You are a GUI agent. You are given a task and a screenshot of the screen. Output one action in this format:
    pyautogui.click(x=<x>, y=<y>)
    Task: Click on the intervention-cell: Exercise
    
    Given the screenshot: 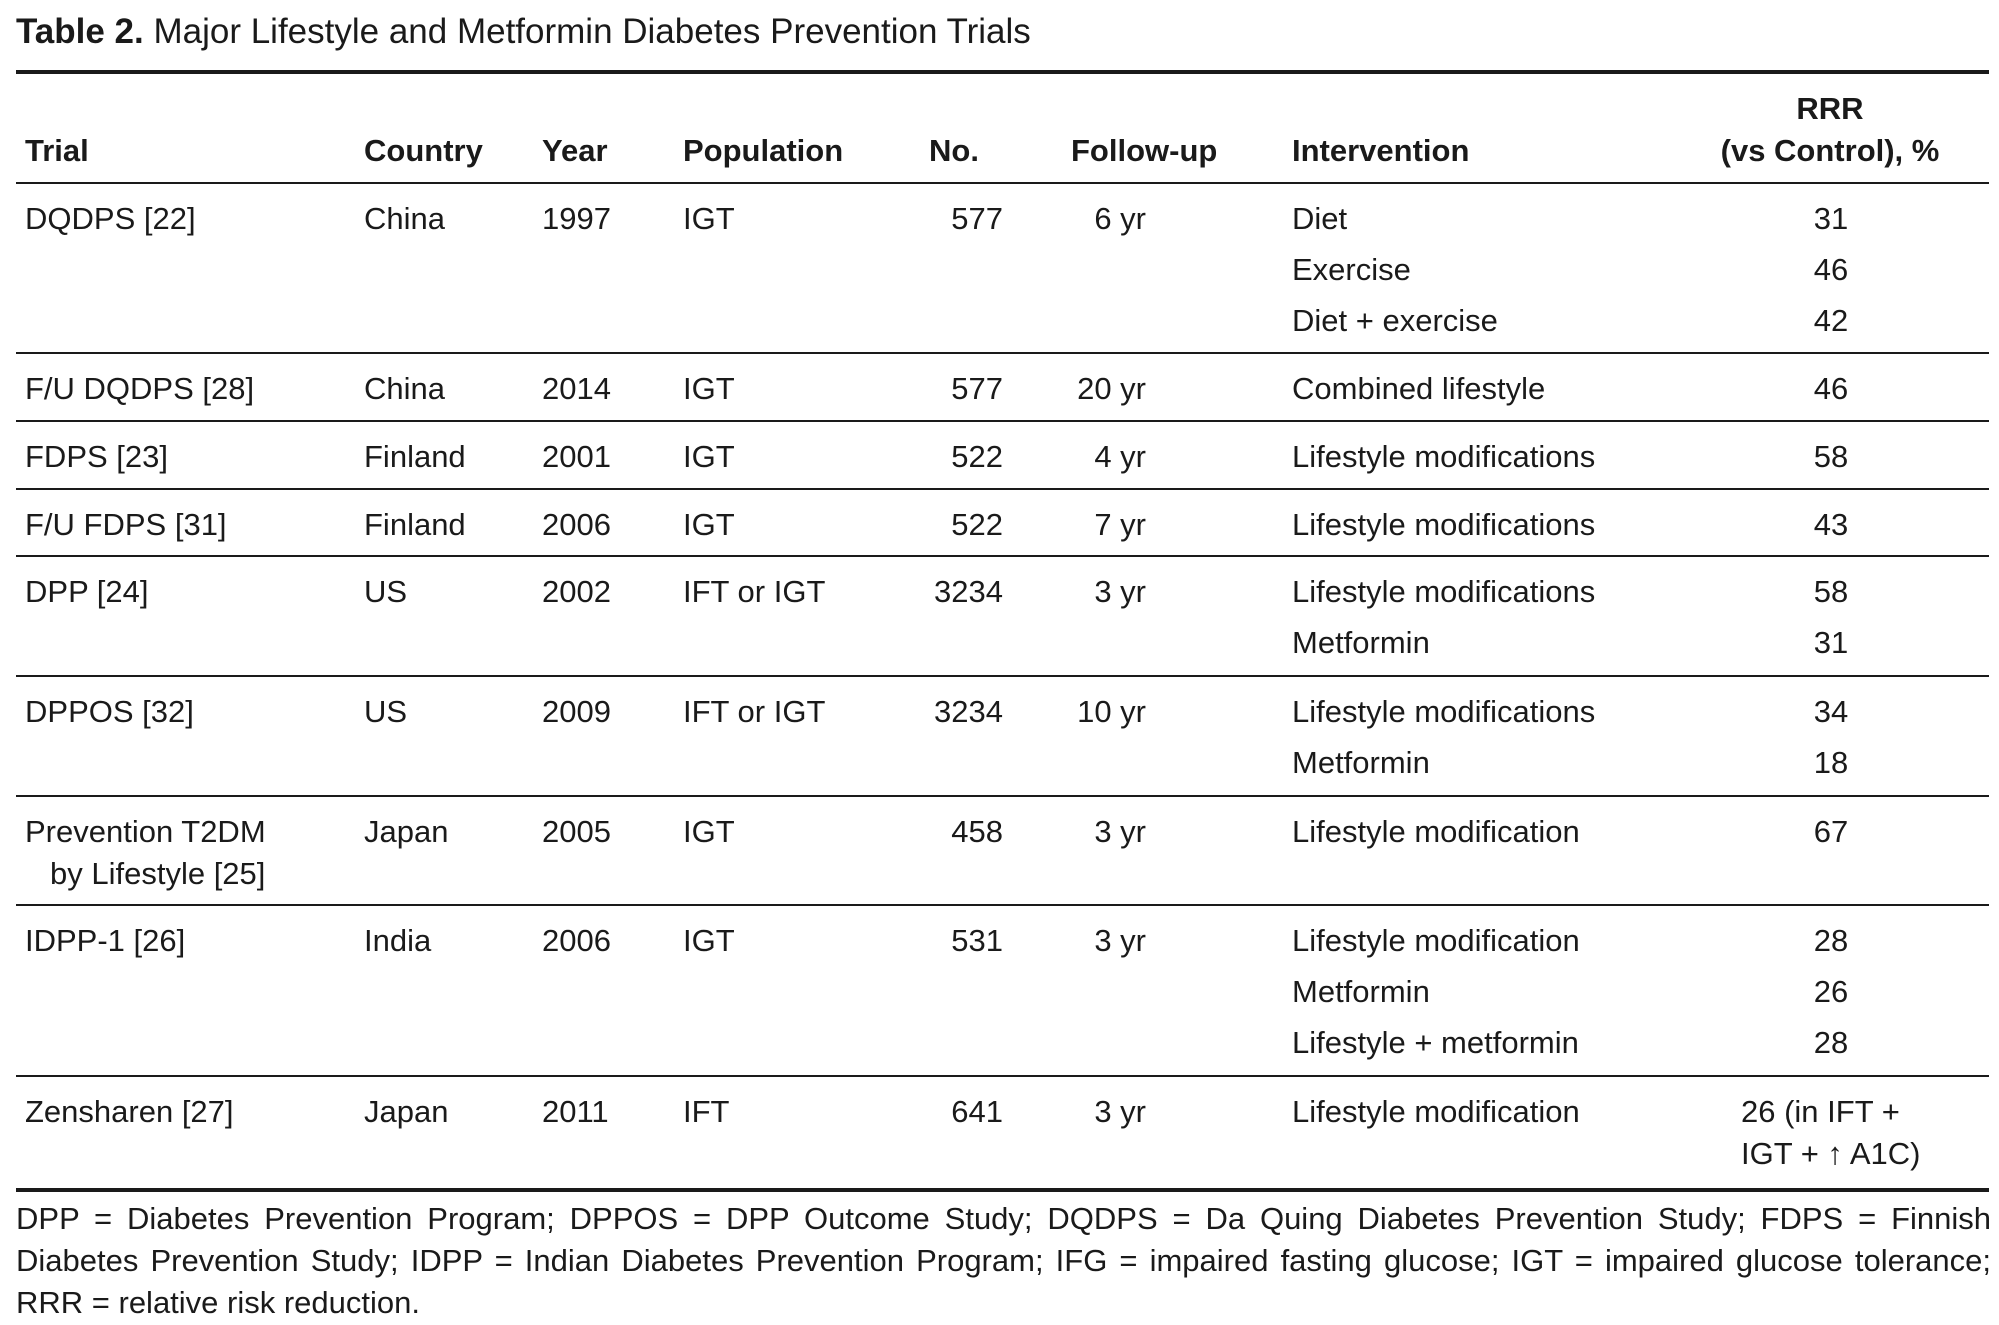 What is the action you would take?
    pyautogui.click(x=1351, y=269)
    